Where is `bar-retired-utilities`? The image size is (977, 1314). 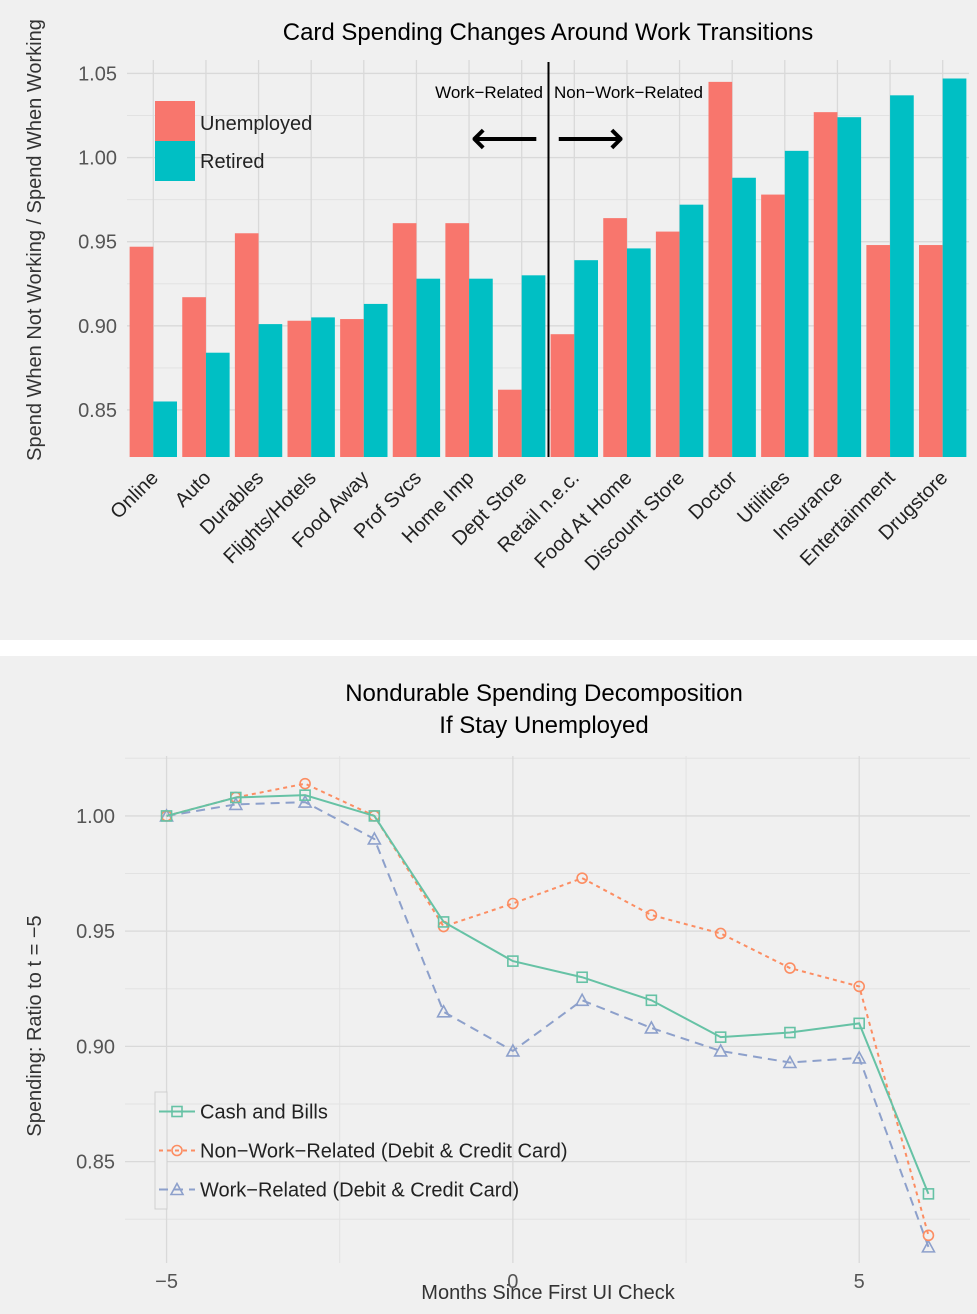
bar-retired-utilities is located at coordinates (796, 303).